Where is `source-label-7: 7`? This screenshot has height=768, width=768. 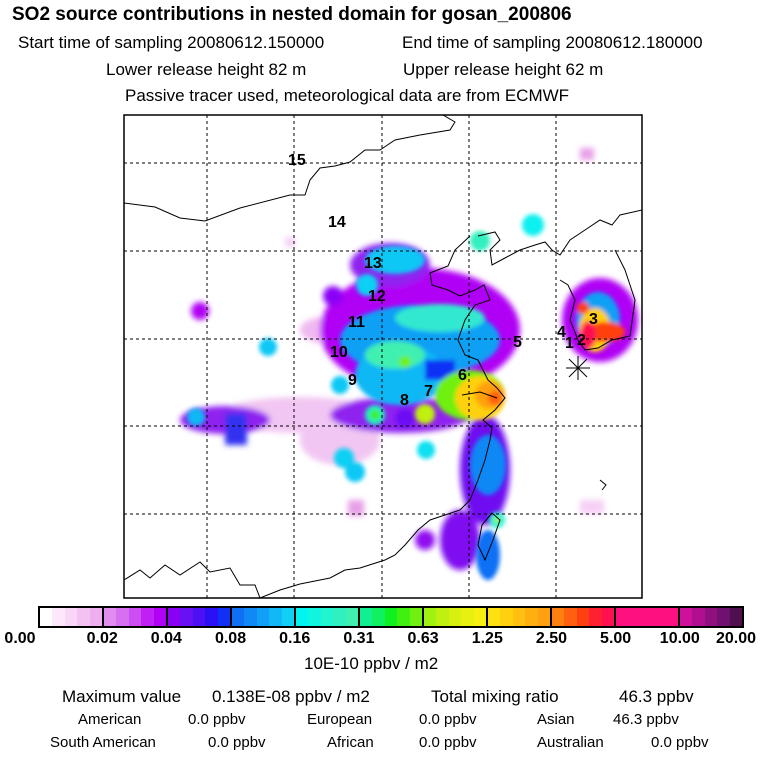 source-label-7: 7 is located at coordinates (428, 391).